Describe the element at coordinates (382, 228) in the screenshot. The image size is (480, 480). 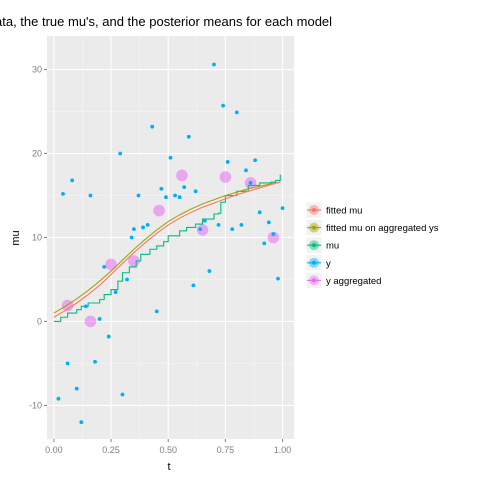
I see `legend-label-fitted-mu-on-aggregated-ys: fitted mu on aggregated ys` at that location.